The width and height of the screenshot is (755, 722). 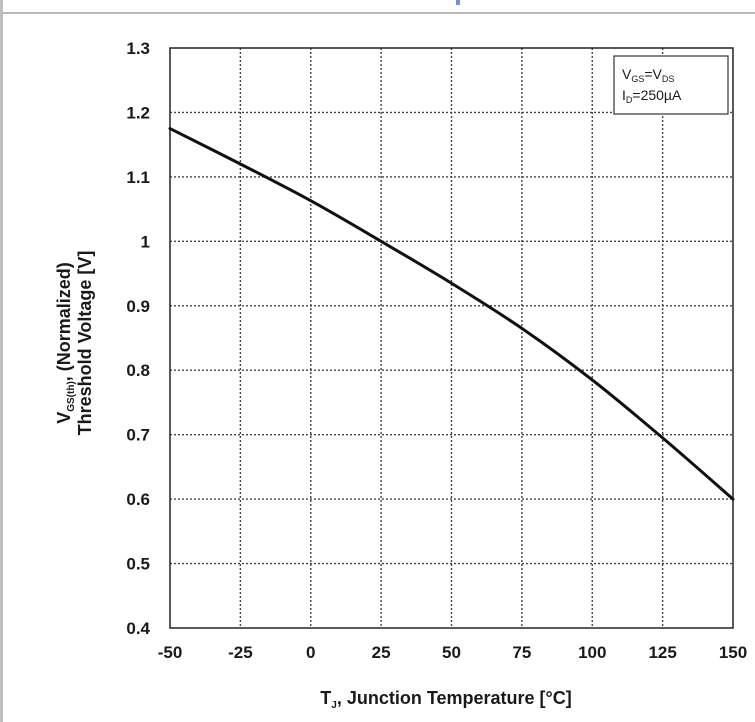 What do you see at coordinates (377, 7) in the screenshot?
I see `top-frame-border` at bounding box center [377, 7].